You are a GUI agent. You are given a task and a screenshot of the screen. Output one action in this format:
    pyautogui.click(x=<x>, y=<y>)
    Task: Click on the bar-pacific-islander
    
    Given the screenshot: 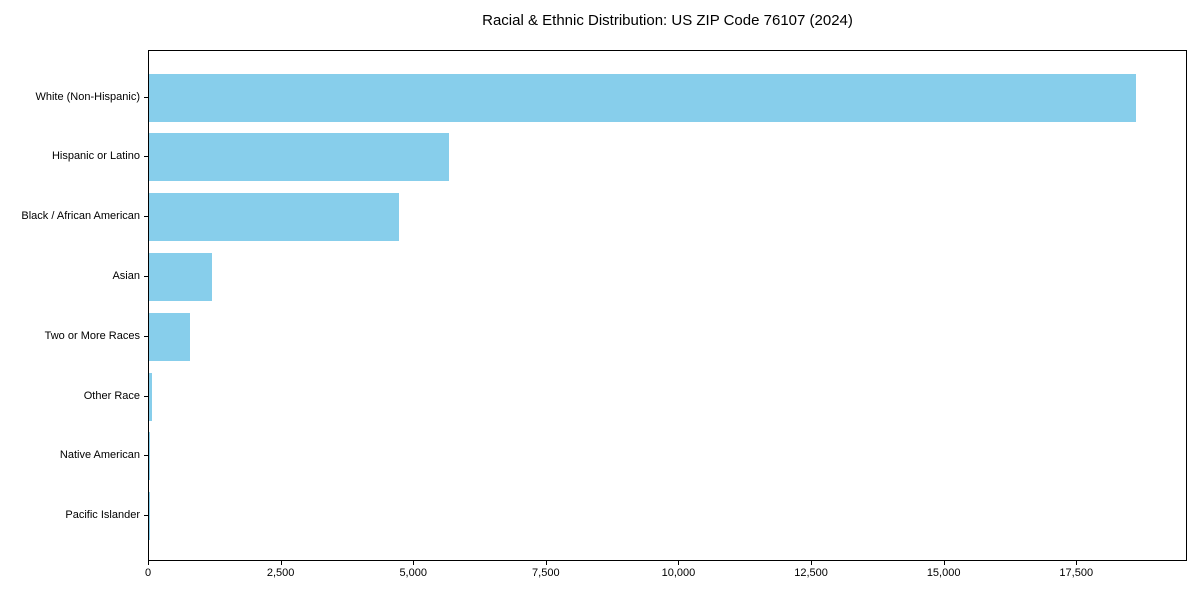 What is the action you would take?
    pyautogui.click(x=149, y=516)
    